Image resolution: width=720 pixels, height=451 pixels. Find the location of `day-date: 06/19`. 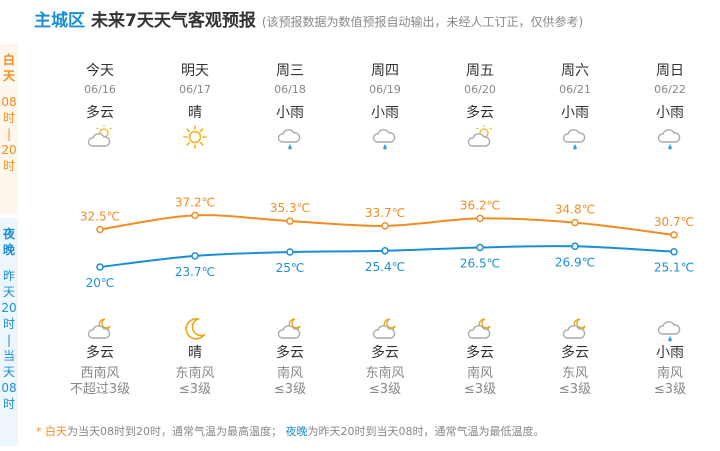

day-date: 06/19 is located at coordinates (385, 89).